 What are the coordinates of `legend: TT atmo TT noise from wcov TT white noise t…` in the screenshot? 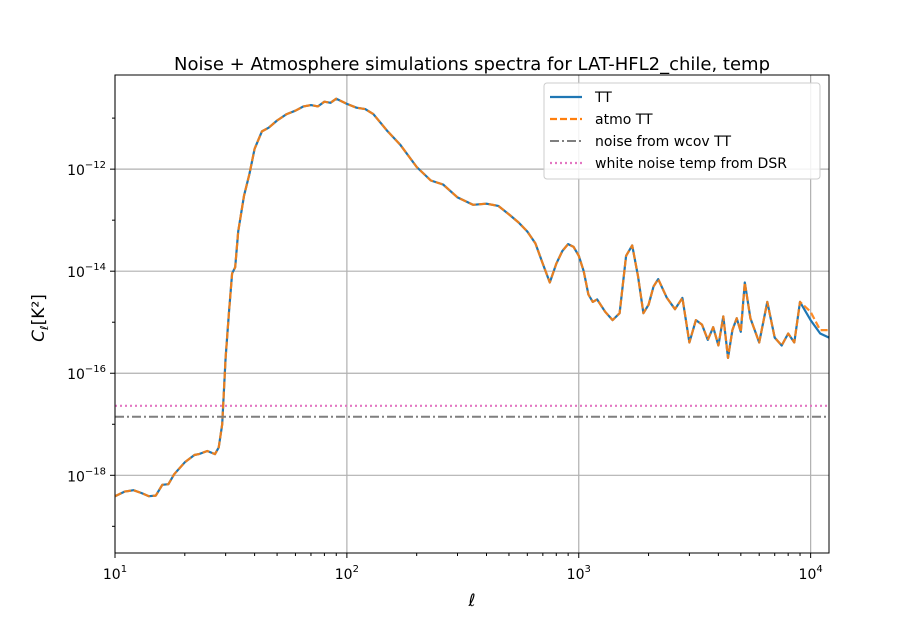 It's located at (682, 131).